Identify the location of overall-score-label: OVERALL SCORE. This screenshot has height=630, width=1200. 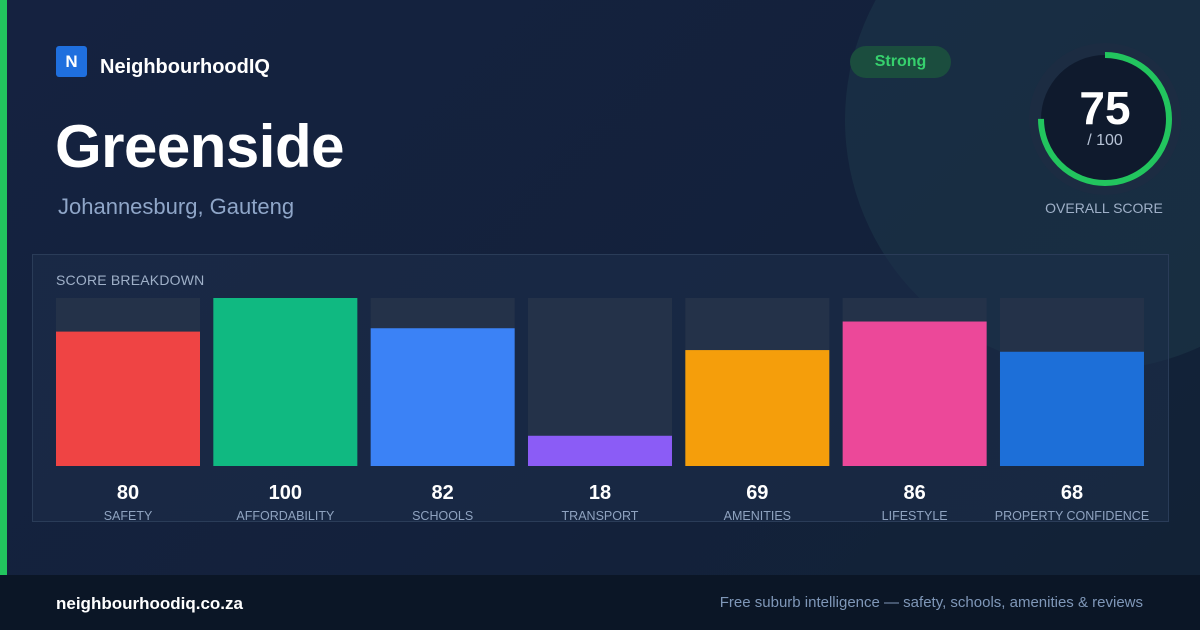
(1104, 208).